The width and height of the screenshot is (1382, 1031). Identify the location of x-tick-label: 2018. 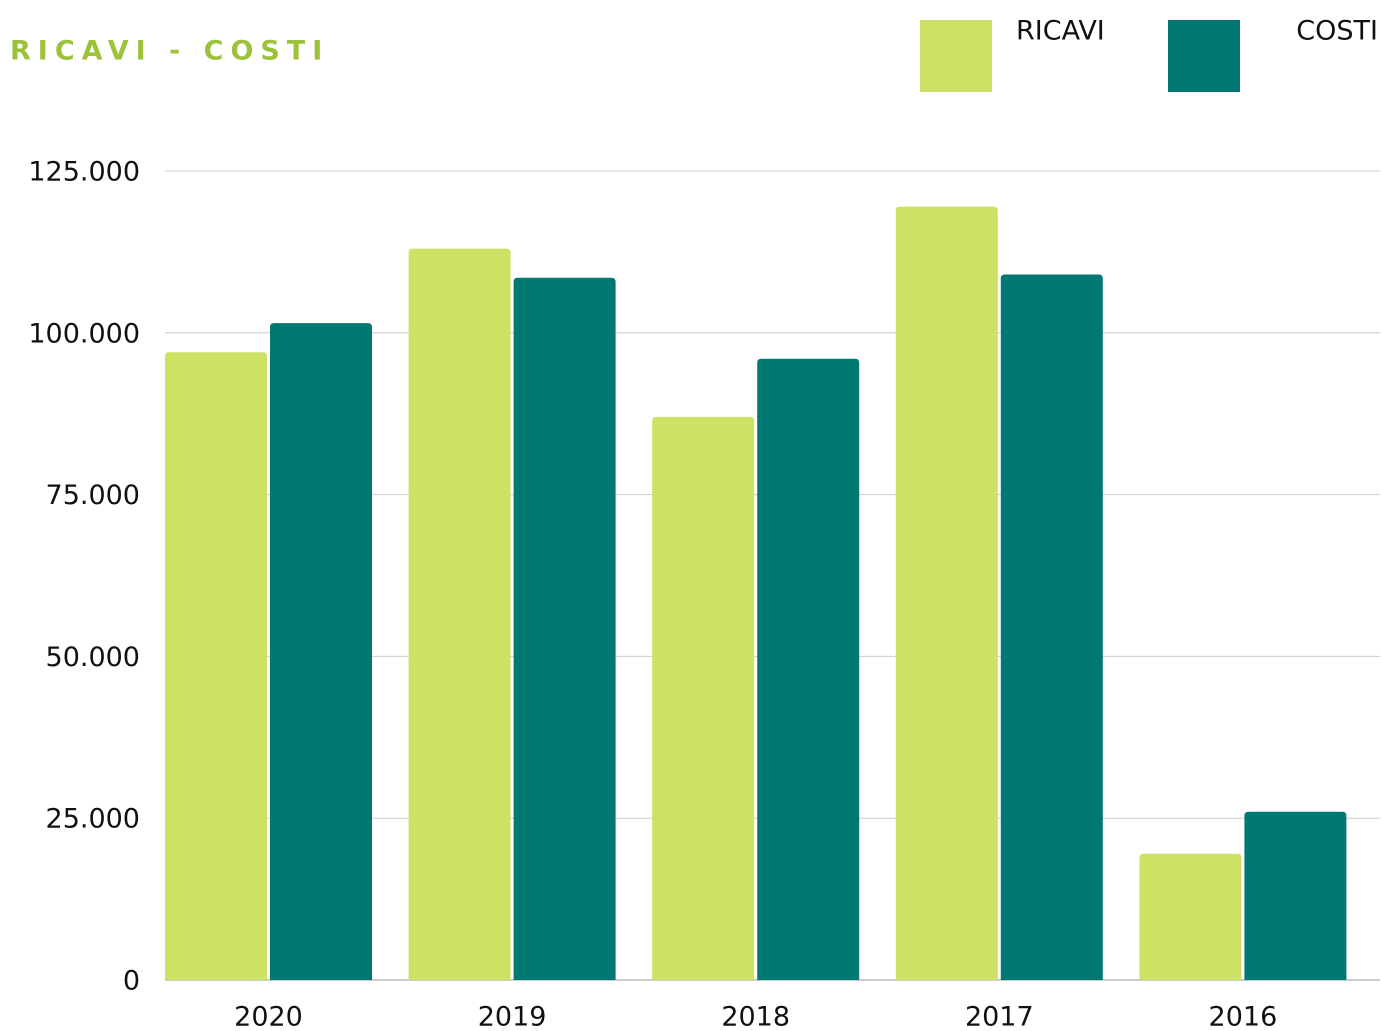
(755, 1016).